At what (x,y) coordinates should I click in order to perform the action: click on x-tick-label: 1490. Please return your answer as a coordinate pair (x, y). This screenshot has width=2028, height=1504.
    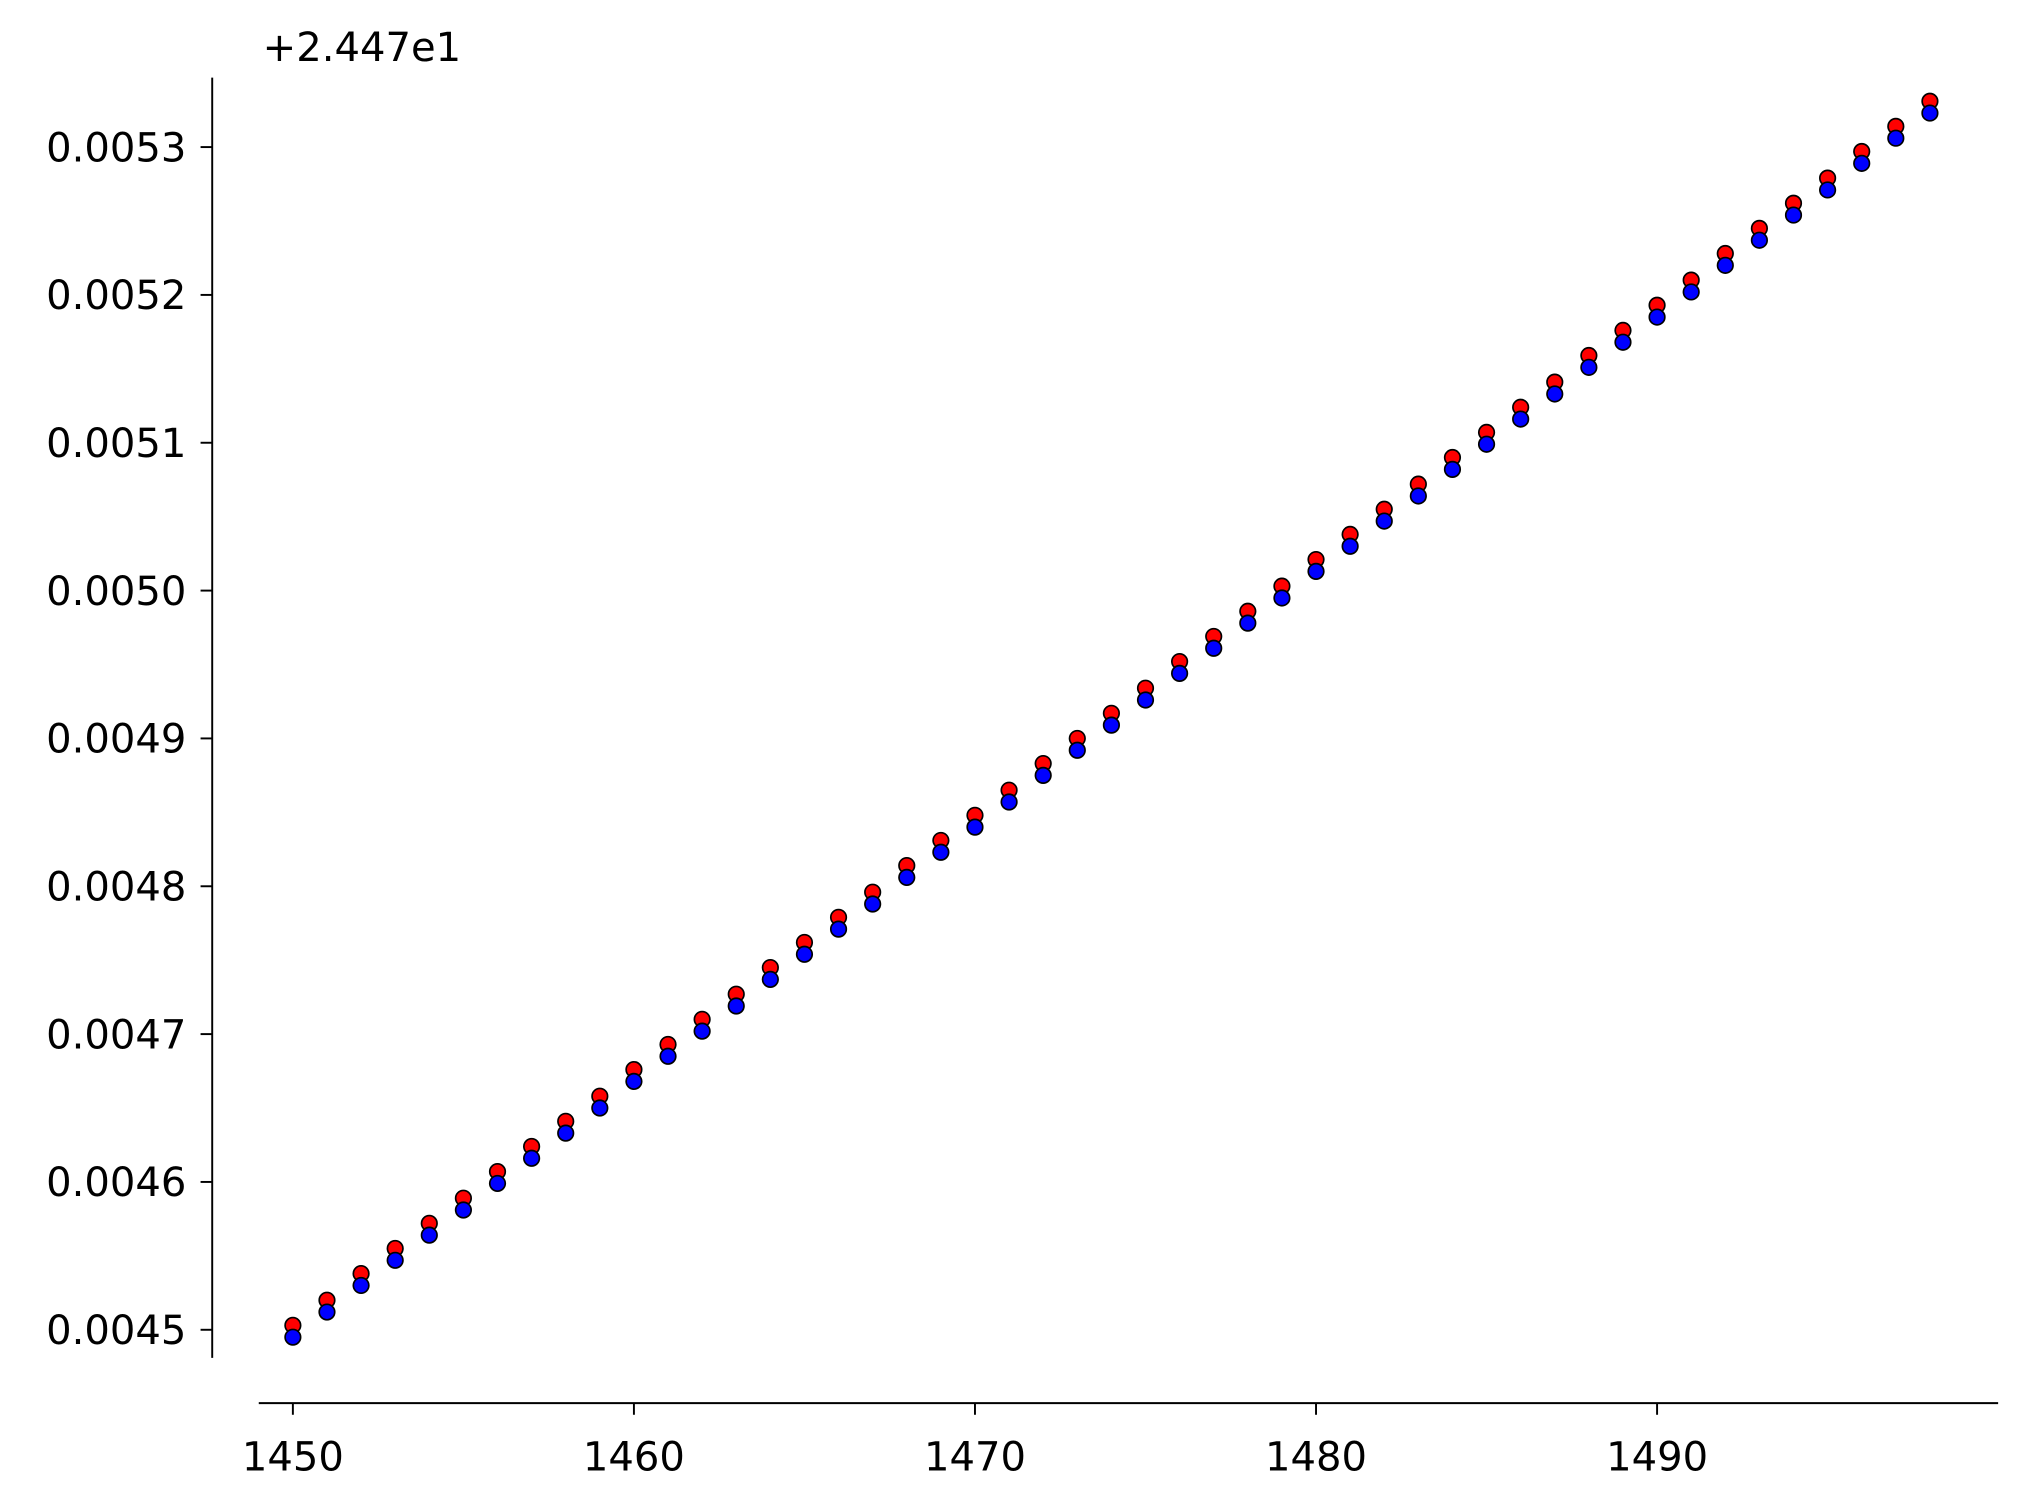
    Looking at the image, I should click on (1657, 1457).